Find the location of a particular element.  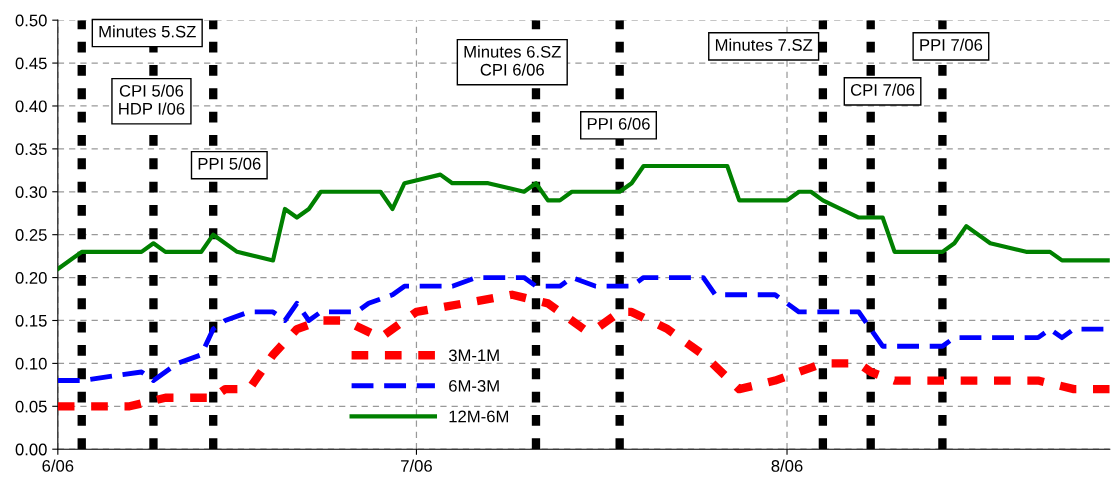

y-tick-label: 0.30 is located at coordinates (31, 192).